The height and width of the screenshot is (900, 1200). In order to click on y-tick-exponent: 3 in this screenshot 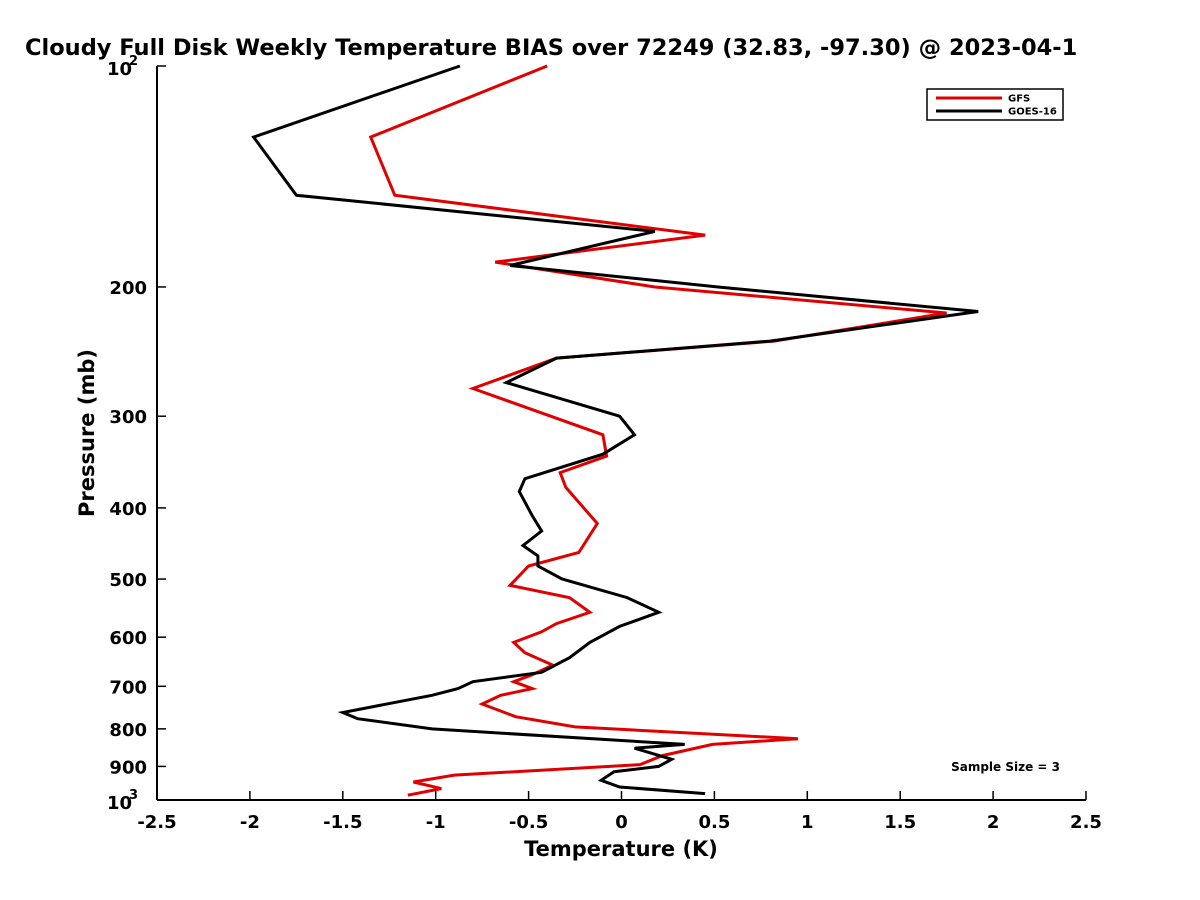, I will do `click(133, 795)`.